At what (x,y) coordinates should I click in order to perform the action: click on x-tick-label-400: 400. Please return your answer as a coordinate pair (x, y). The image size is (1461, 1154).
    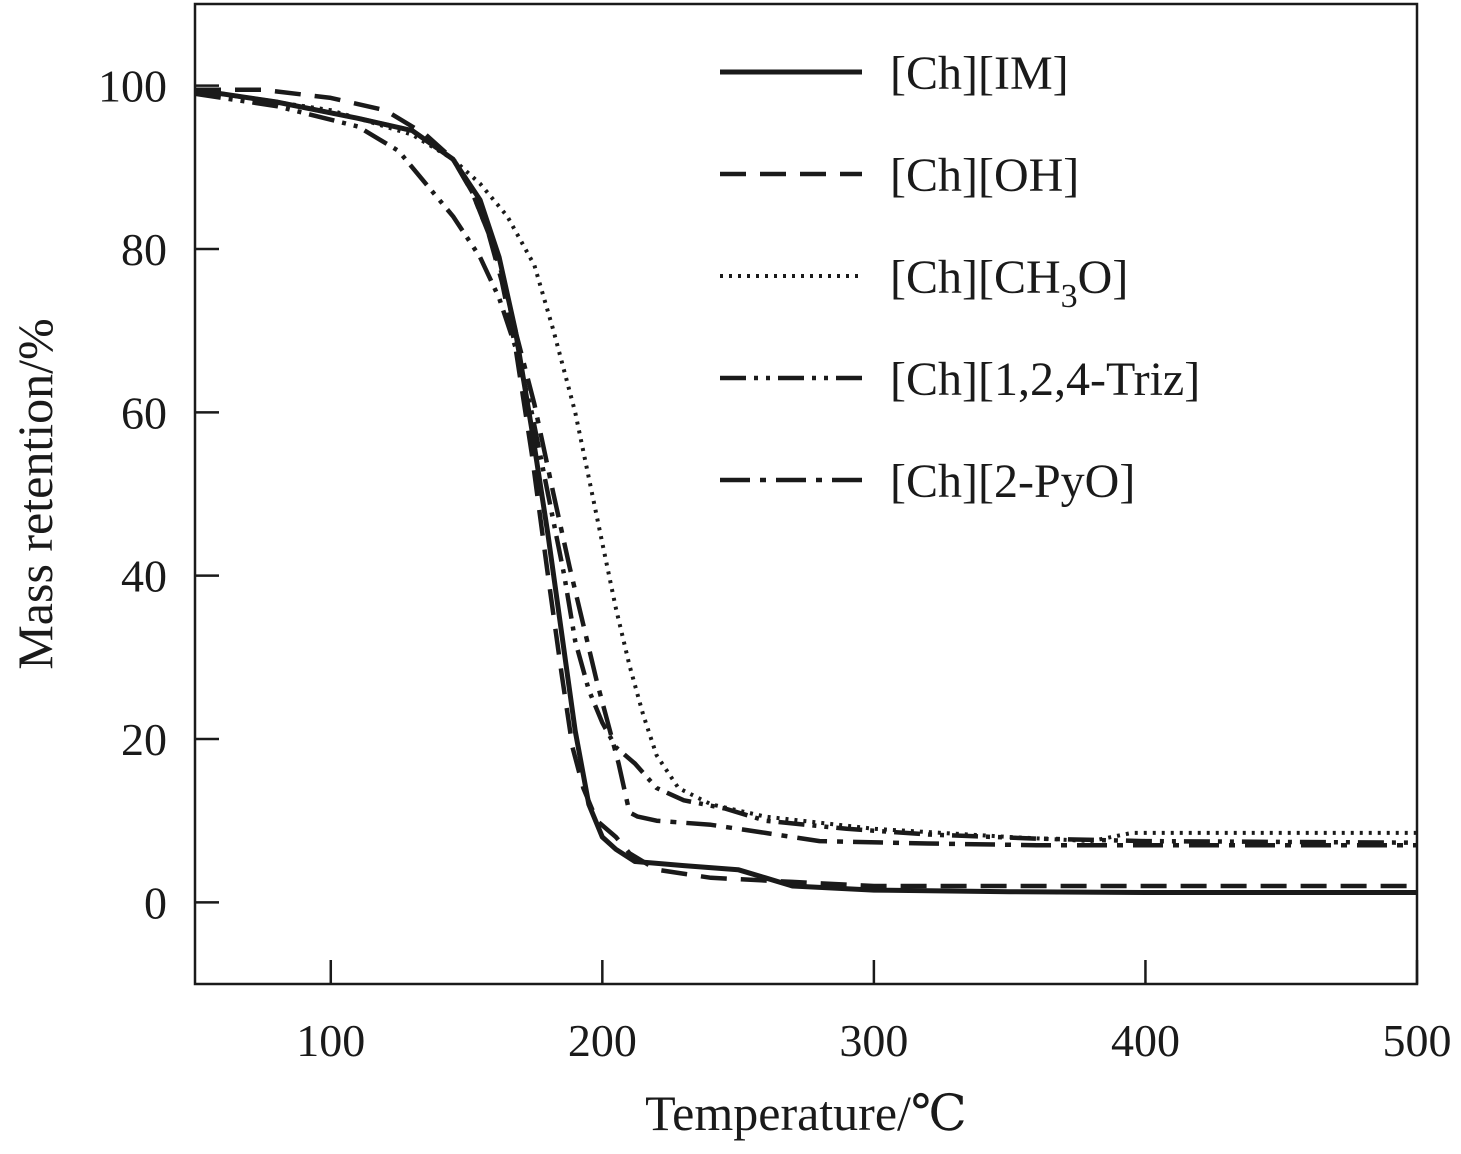
    Looking at the image, I should click on (1145, 1040).